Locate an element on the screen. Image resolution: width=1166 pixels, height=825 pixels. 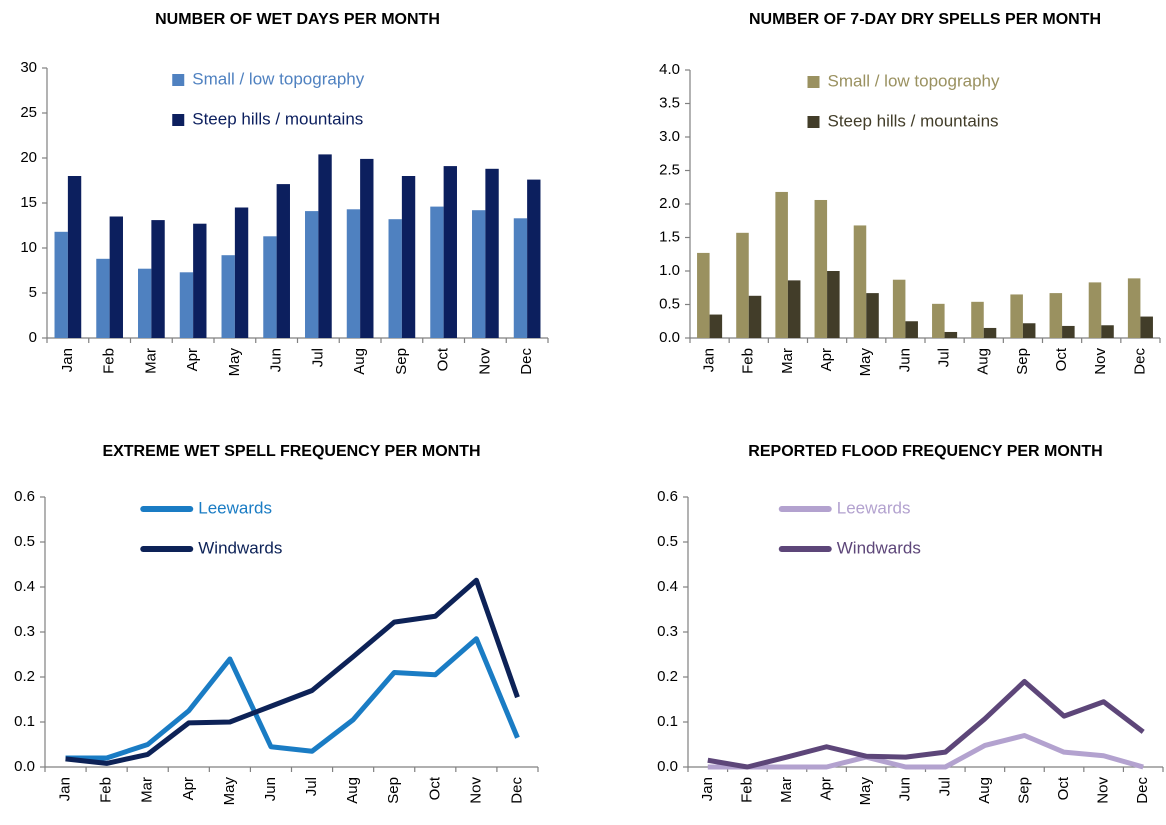
y-tick-label: 0.1 is located at coordinates (667, 721).